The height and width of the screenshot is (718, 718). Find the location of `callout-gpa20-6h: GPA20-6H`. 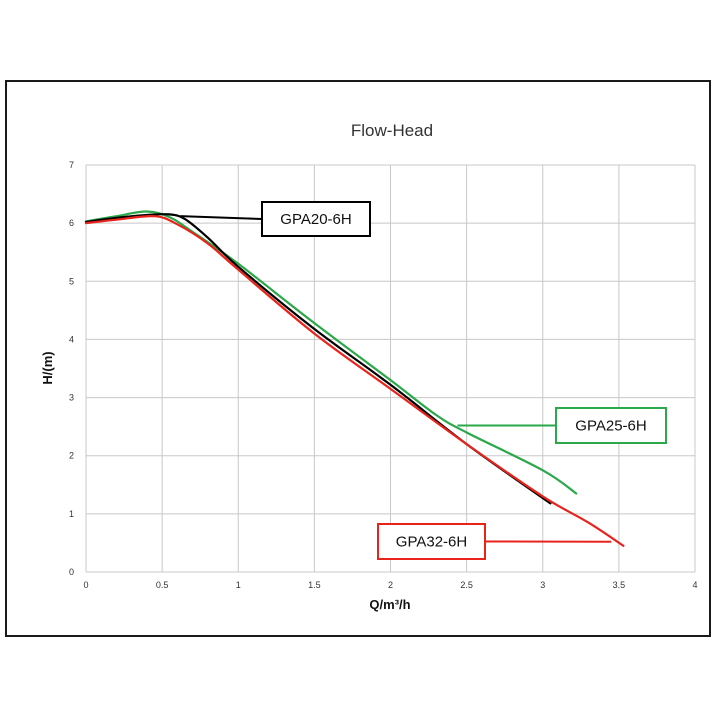

callout-gpa20-6h: GPA20-6H is located at coordinates (275, 219).